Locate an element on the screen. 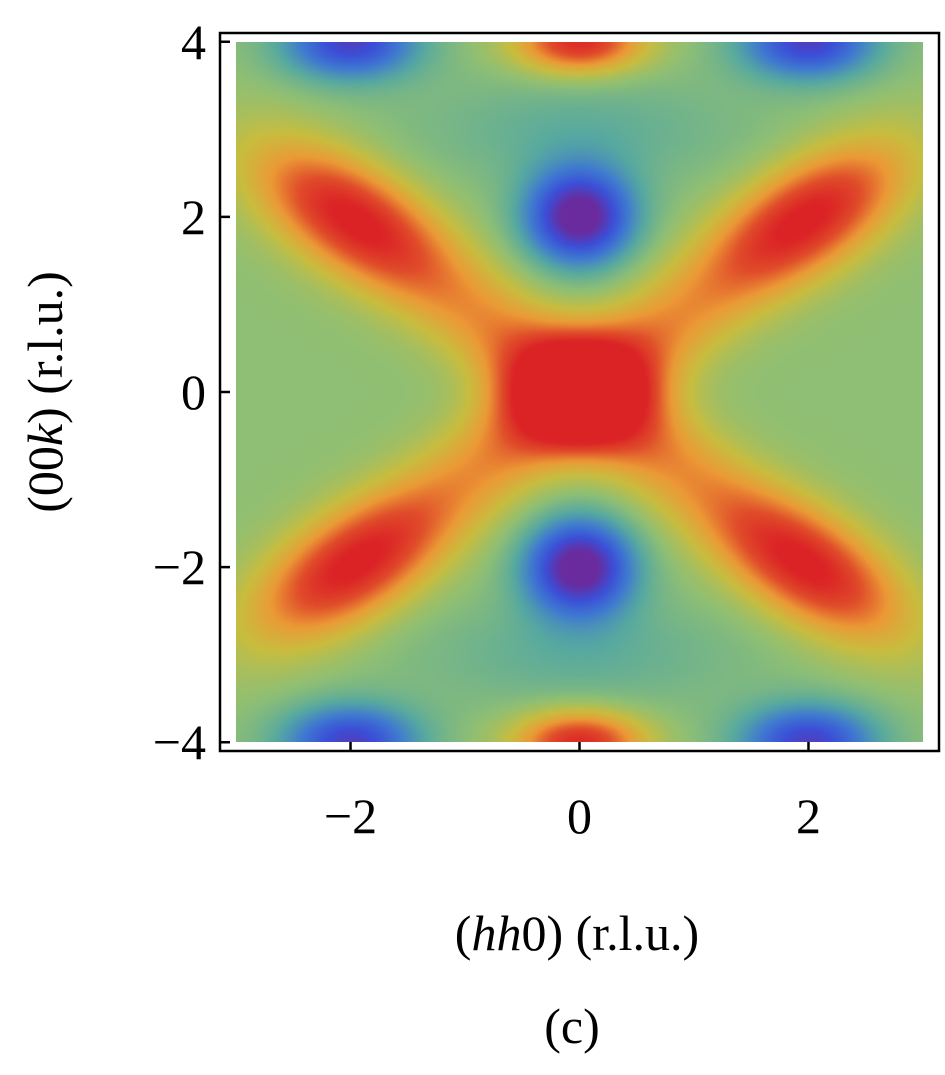  x-axis-ticks: −2 0 2 is located at coordinates (572, 792).